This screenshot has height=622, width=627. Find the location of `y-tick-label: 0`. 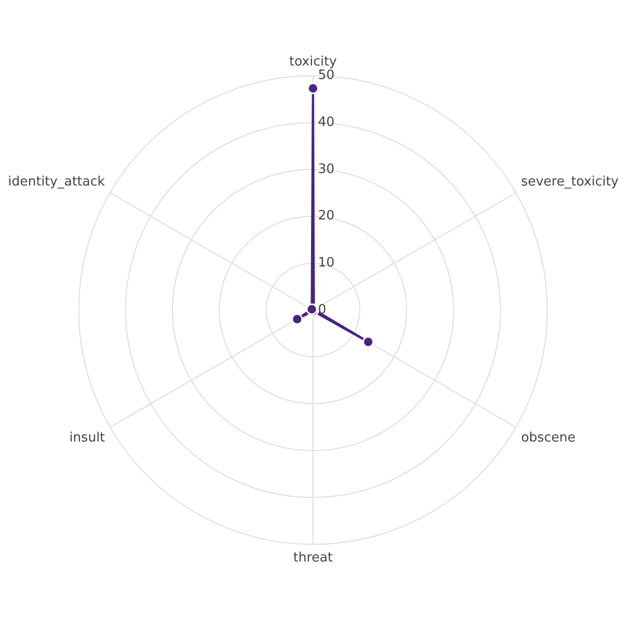

y-tick-label: 0 is located at coordinates (322, 310).